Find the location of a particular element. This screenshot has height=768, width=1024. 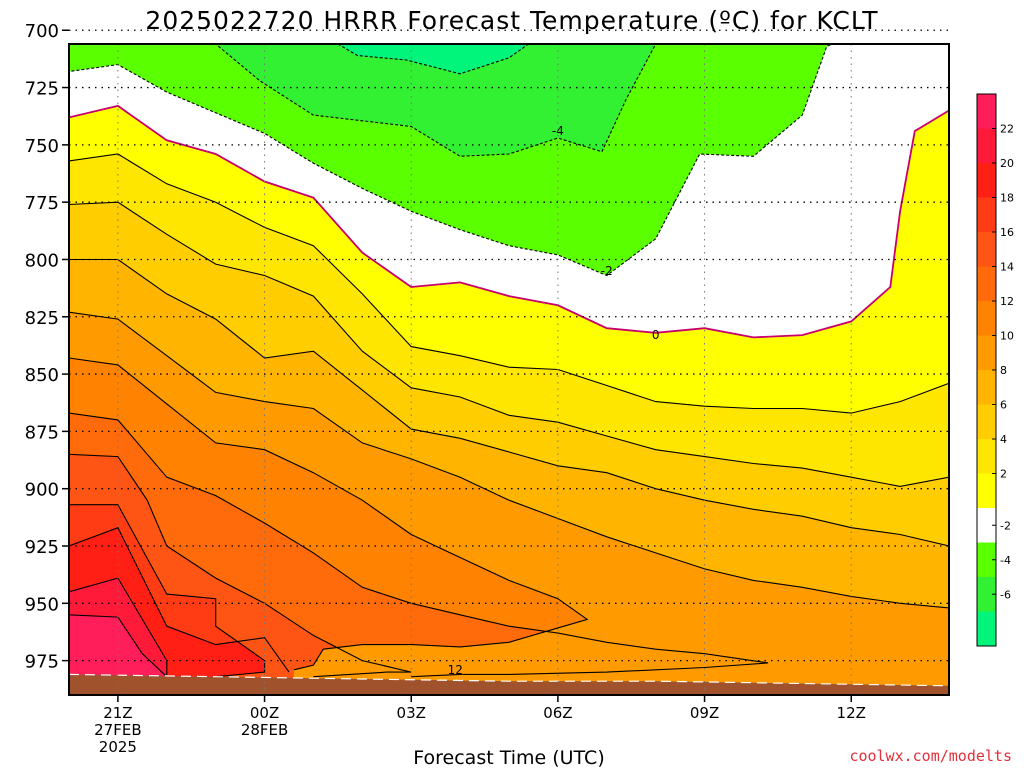

y-tick-label-800: 800 is located at coordinates (42, 260).